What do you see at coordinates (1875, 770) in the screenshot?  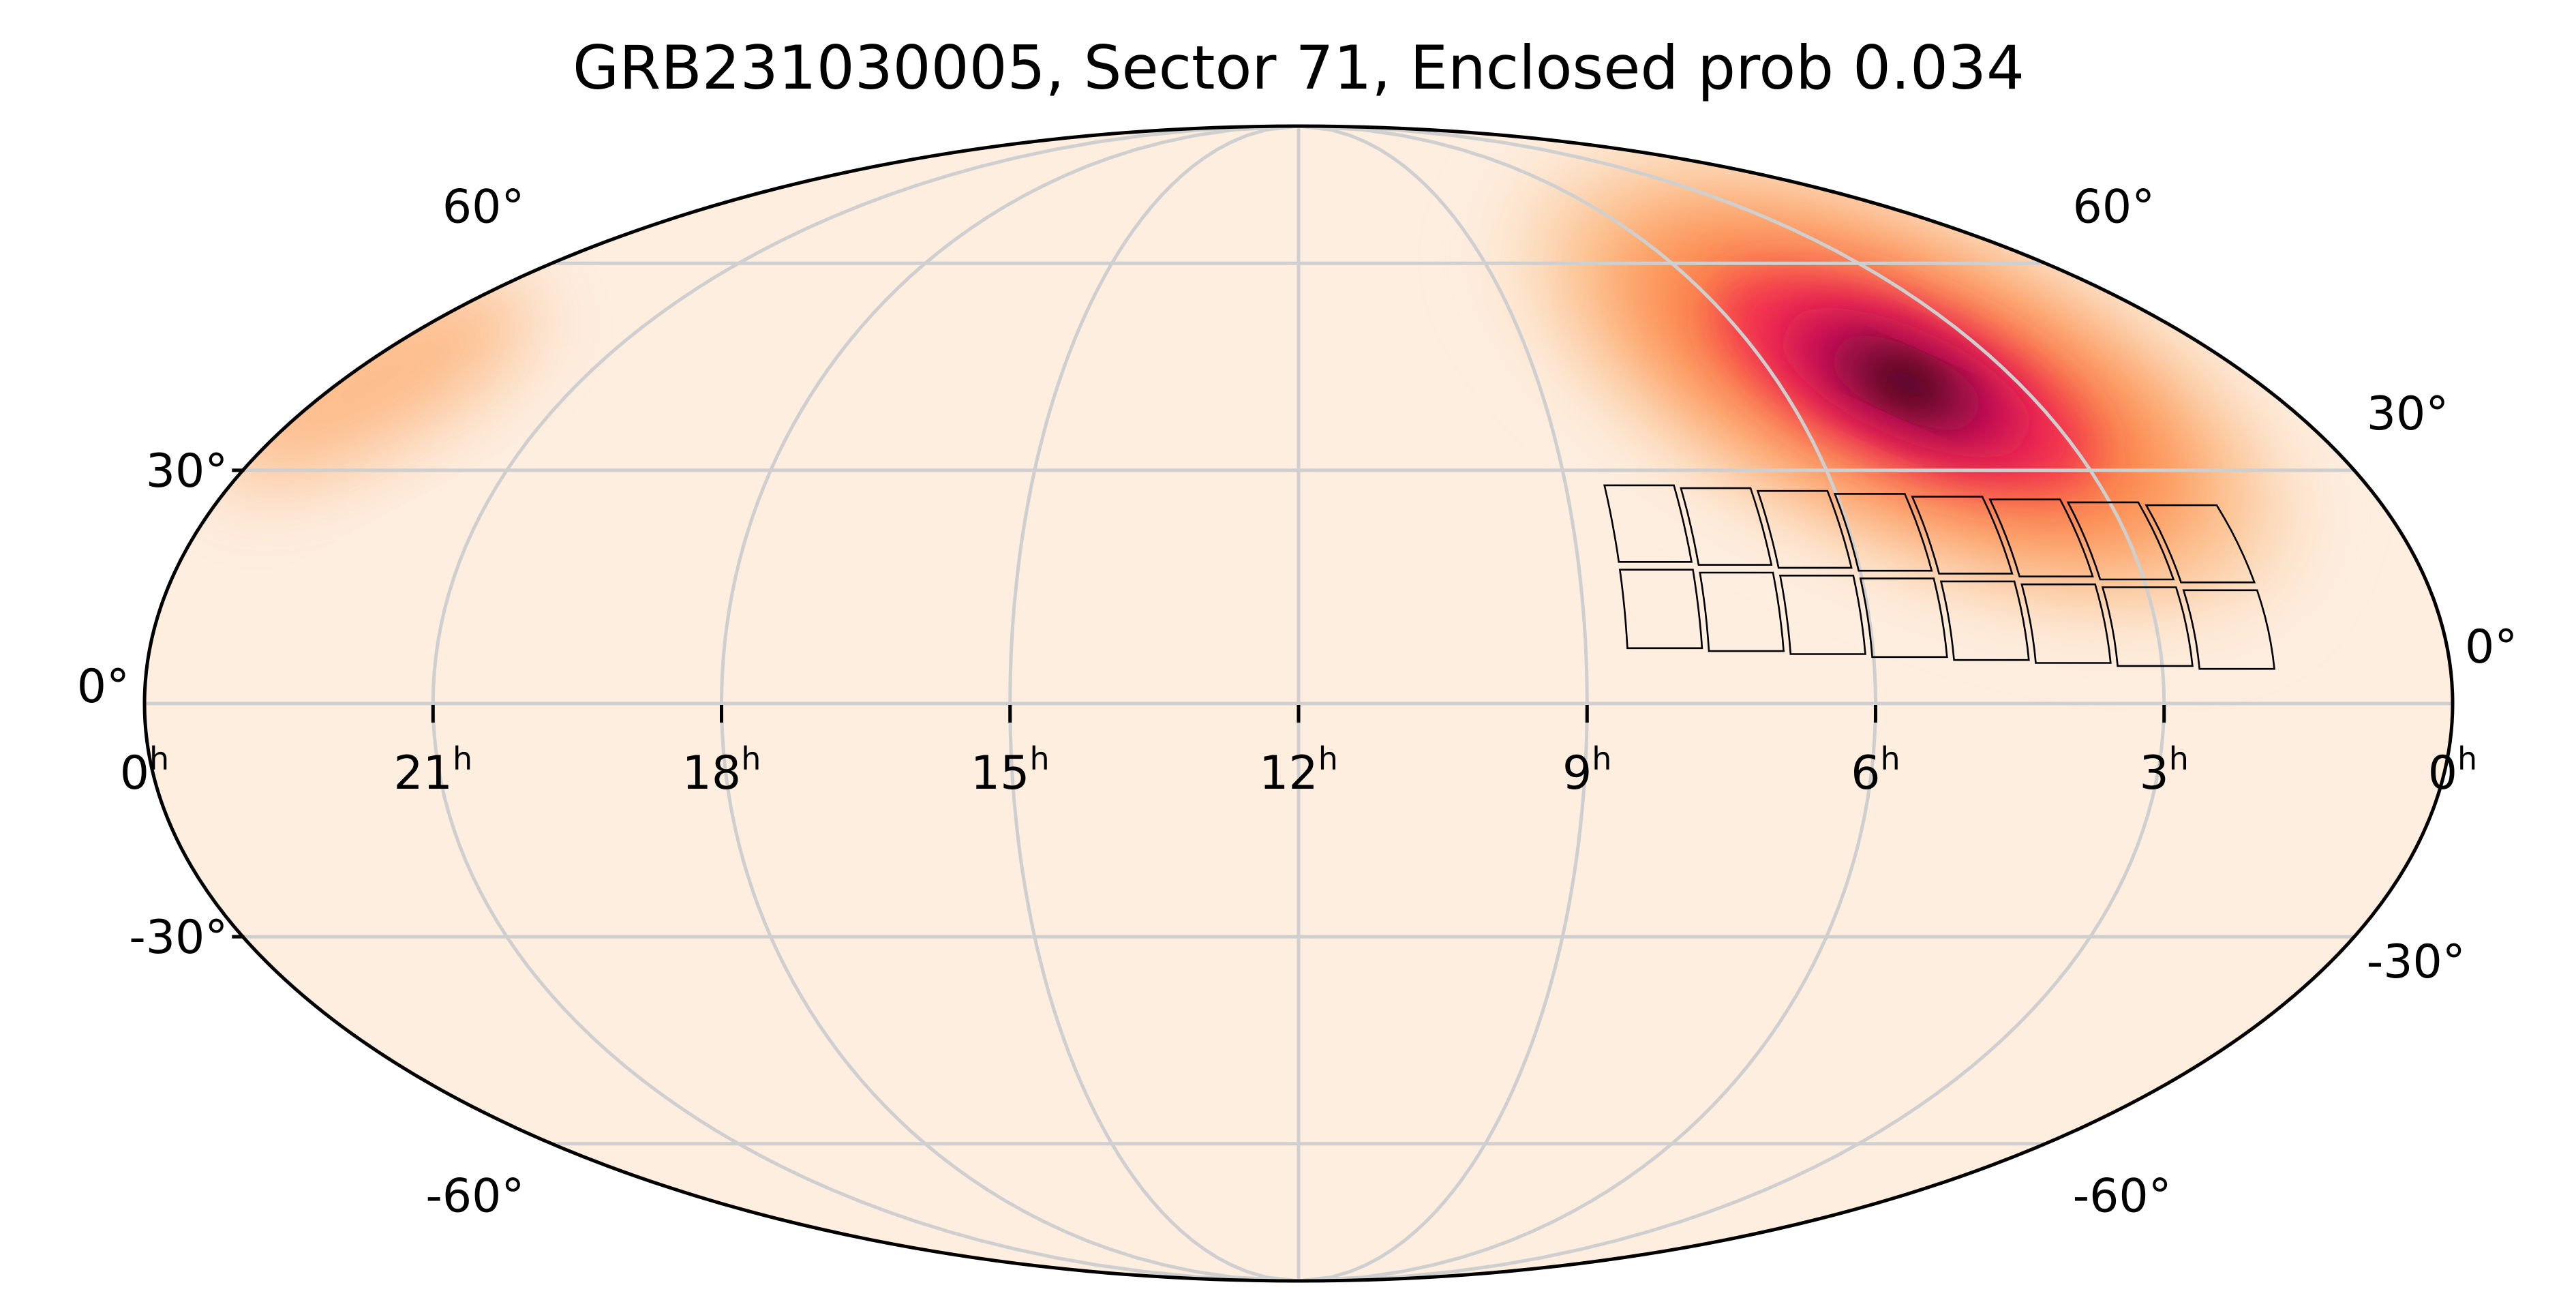 I see `ra-tick-label: 6h` at bounding box center [1875, 770].